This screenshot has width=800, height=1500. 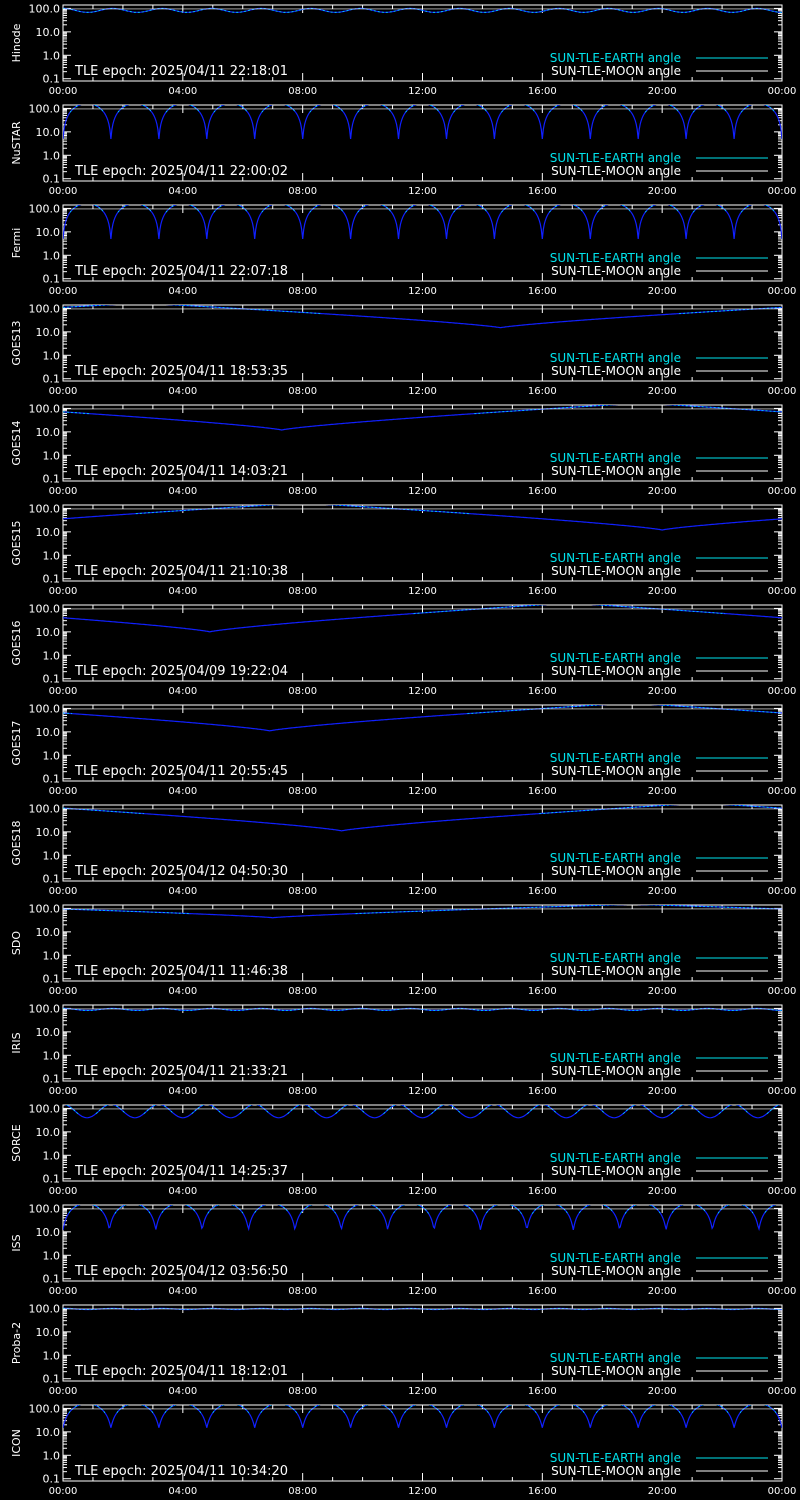 What do you see at coordinates (181, 1171) in the screenshot?
I see `epoch-text: TLE epoch: 2025/04/11 14:25:37` at bounding box center [181, 1171].